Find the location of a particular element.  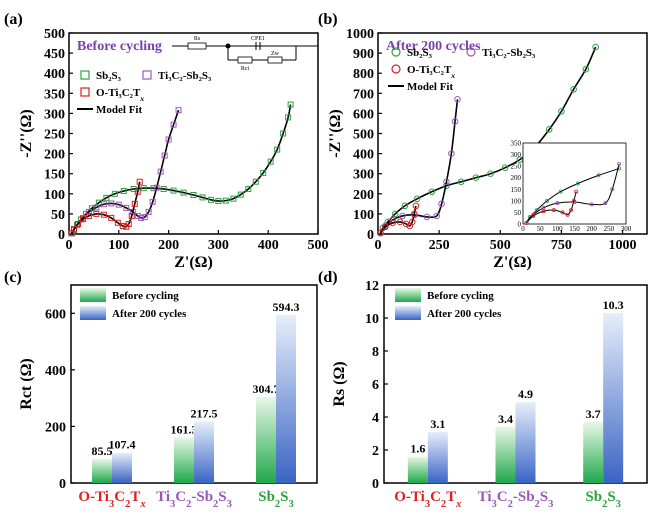

inset-fit-line is located at coordinates (551, 207).